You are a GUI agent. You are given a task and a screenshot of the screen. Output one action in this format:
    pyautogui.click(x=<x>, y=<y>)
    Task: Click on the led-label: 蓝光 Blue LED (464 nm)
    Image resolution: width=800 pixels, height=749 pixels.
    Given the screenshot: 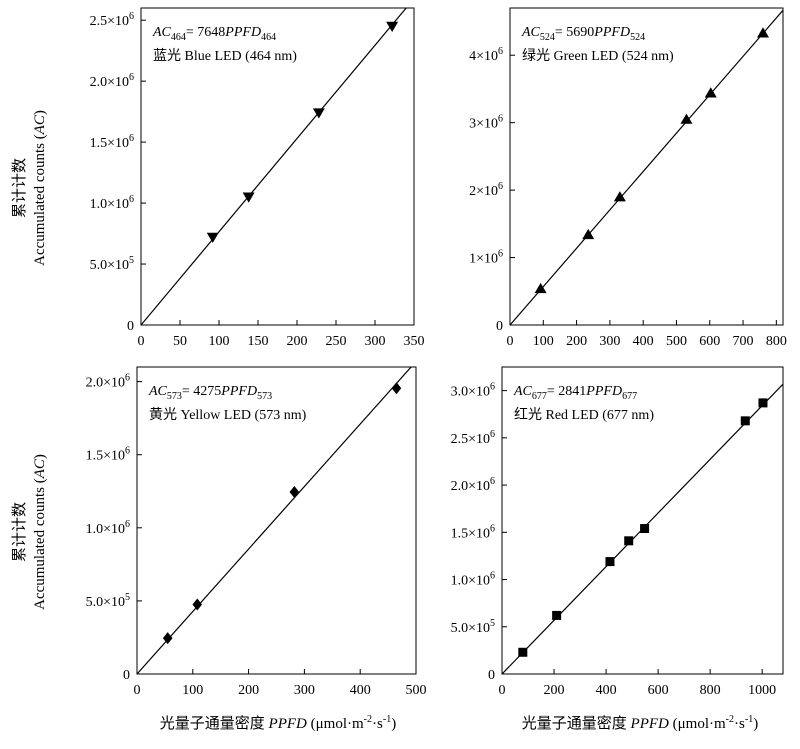 What is the action you would take?
    pyautogui.click(x=225, y=56)
    